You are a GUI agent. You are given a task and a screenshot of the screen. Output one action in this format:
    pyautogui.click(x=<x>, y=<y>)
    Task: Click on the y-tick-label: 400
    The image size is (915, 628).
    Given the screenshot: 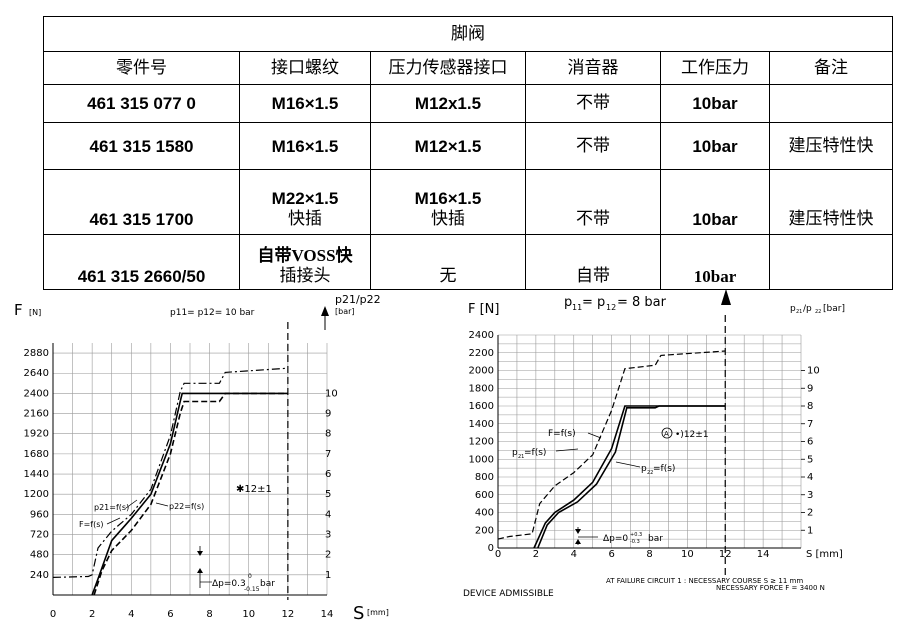 What is the action you would take?
    pyautogui.click(x=484, y=513)
    